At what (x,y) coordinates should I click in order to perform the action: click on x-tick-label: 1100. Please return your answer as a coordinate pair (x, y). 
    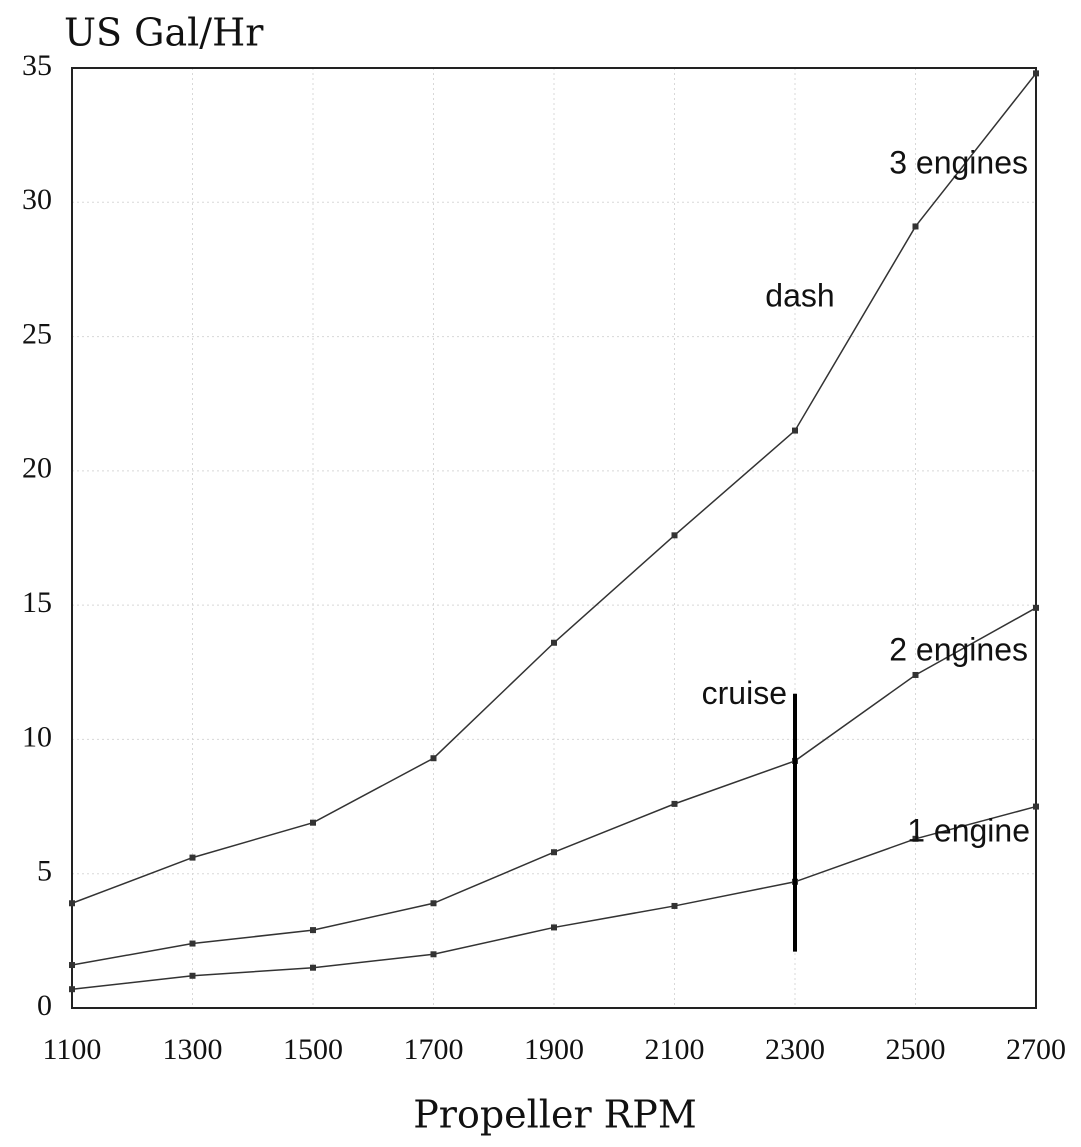
    Looking at the image, I should click on (72, 1049).